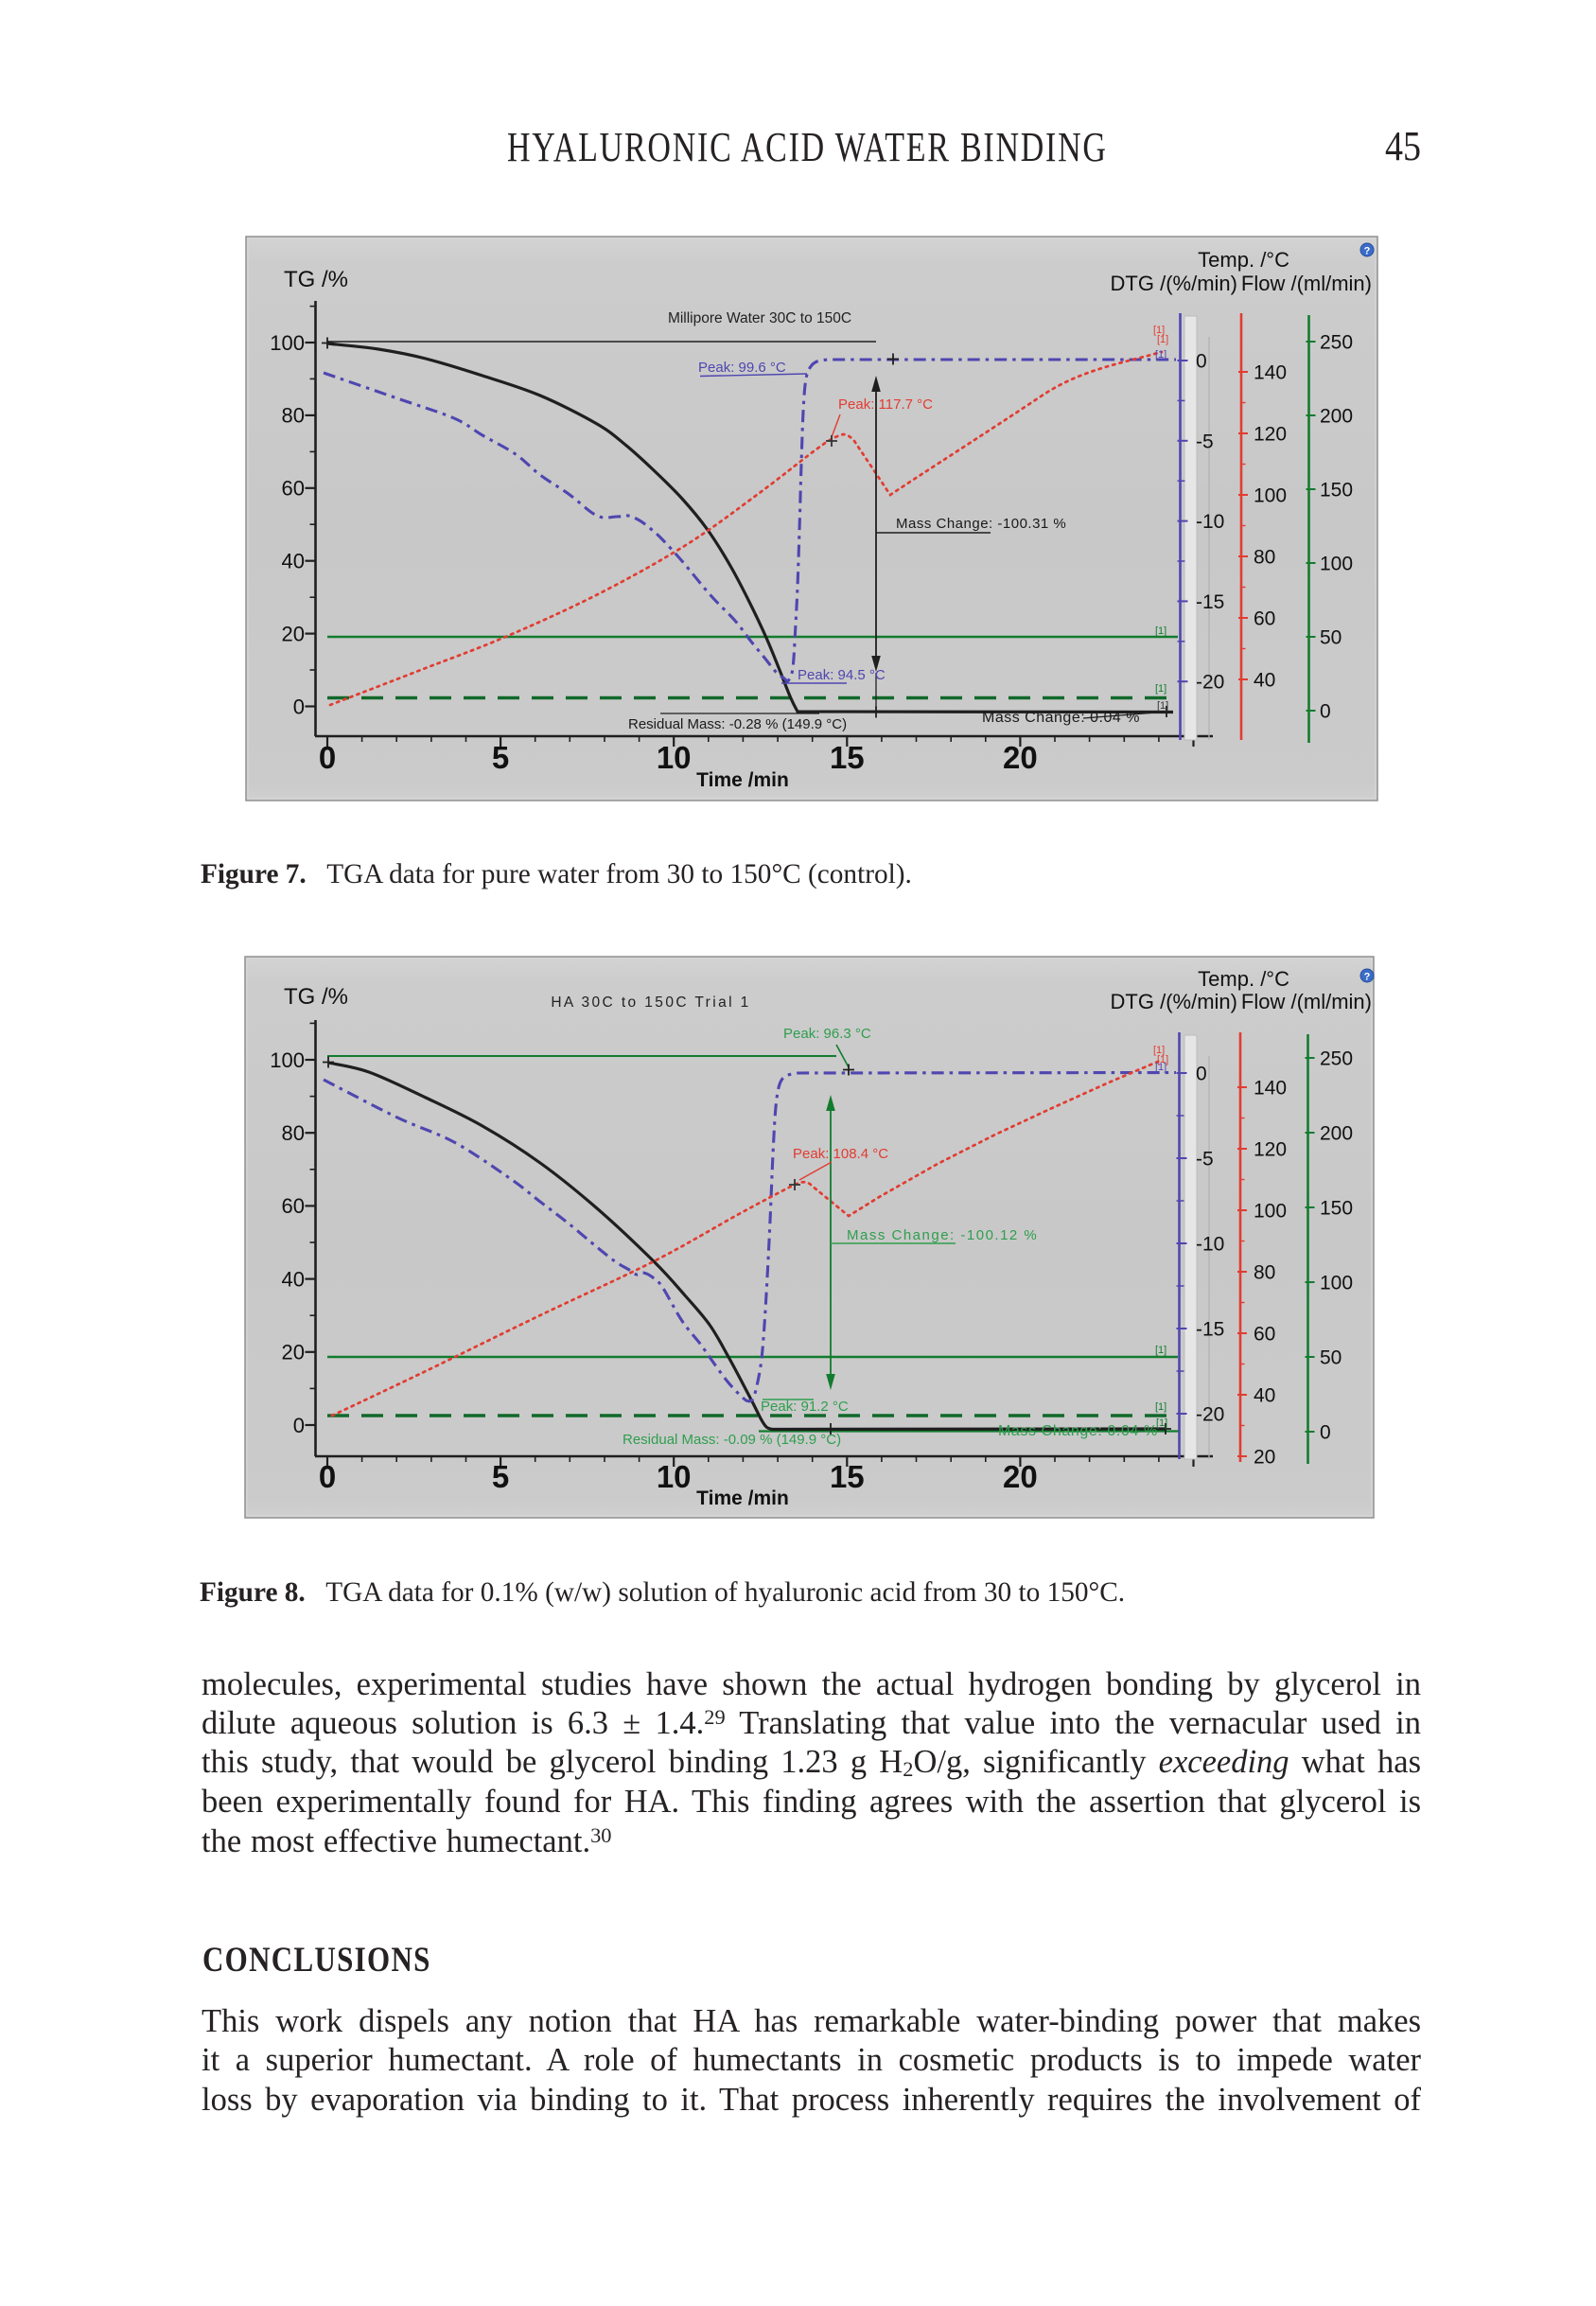 The width and height of the screenshot is (1596, 2306). I want to click on svg-text: Mass Change: -100.12 %, so click(942, 1235).